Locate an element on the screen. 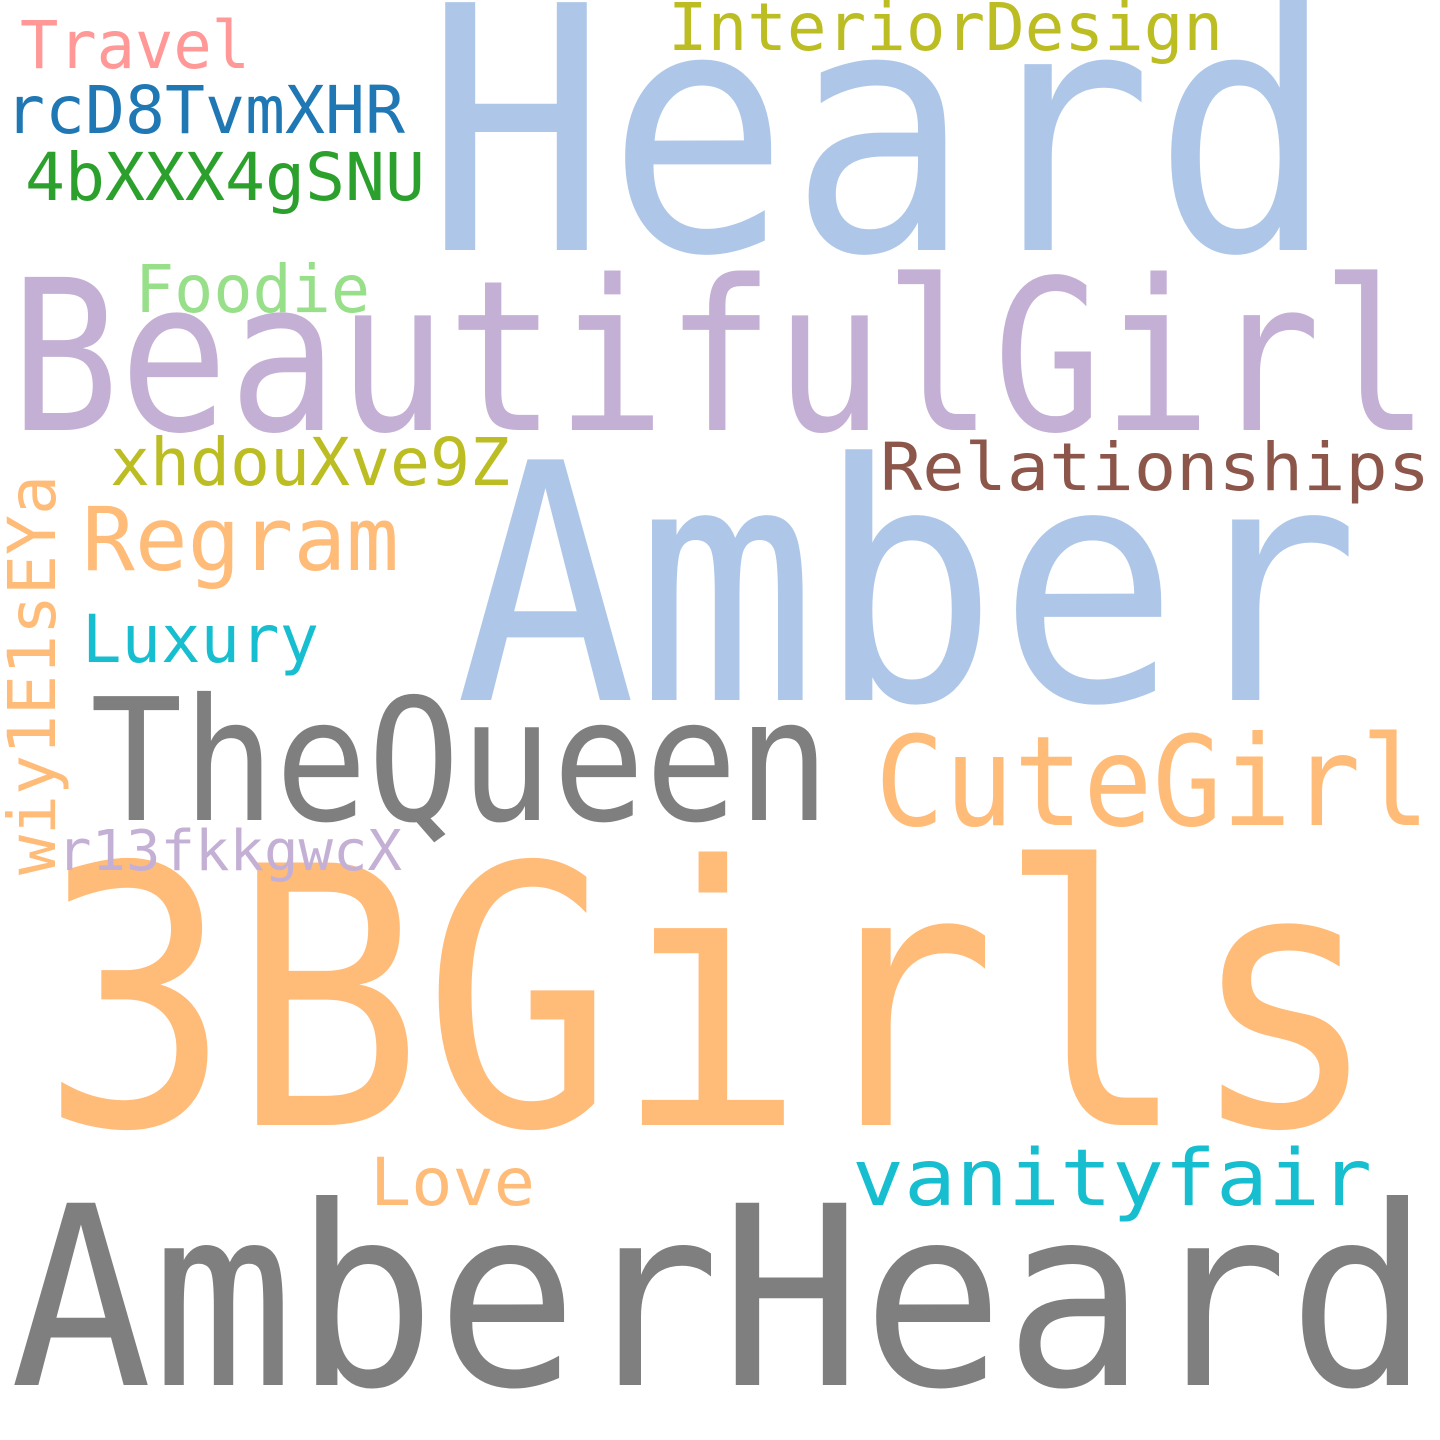  word-thequeen: TheQueen is located at coordinates (460, 762).